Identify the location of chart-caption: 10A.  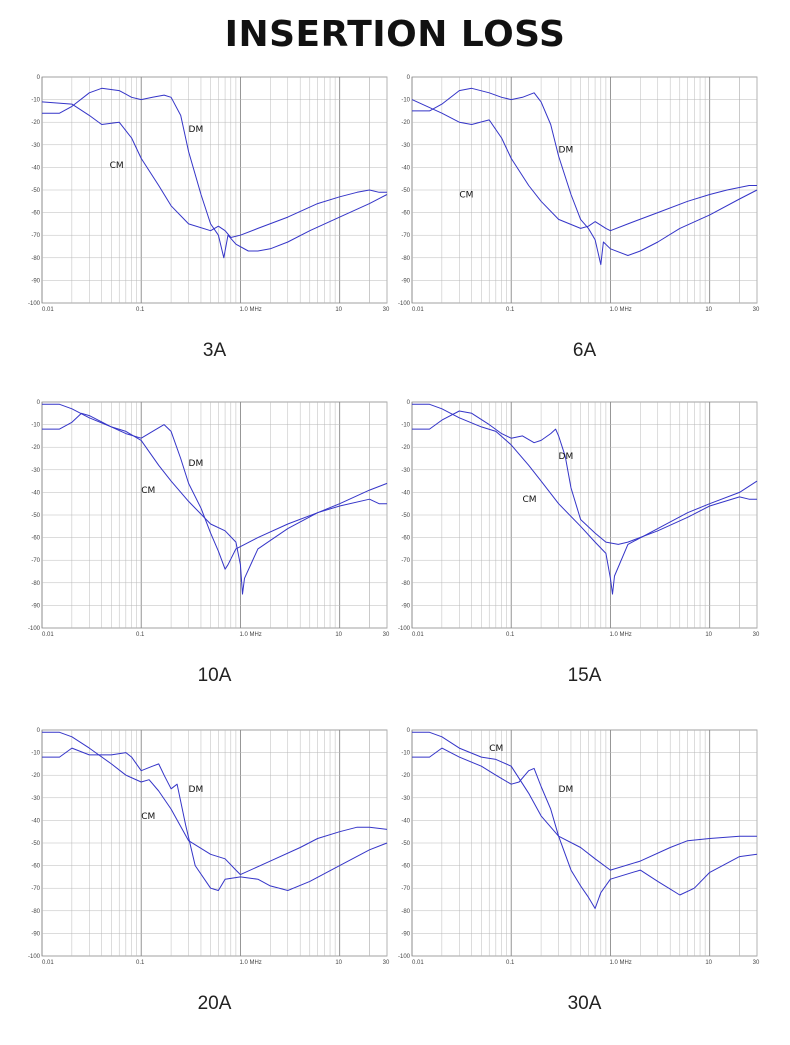
(214, 675).